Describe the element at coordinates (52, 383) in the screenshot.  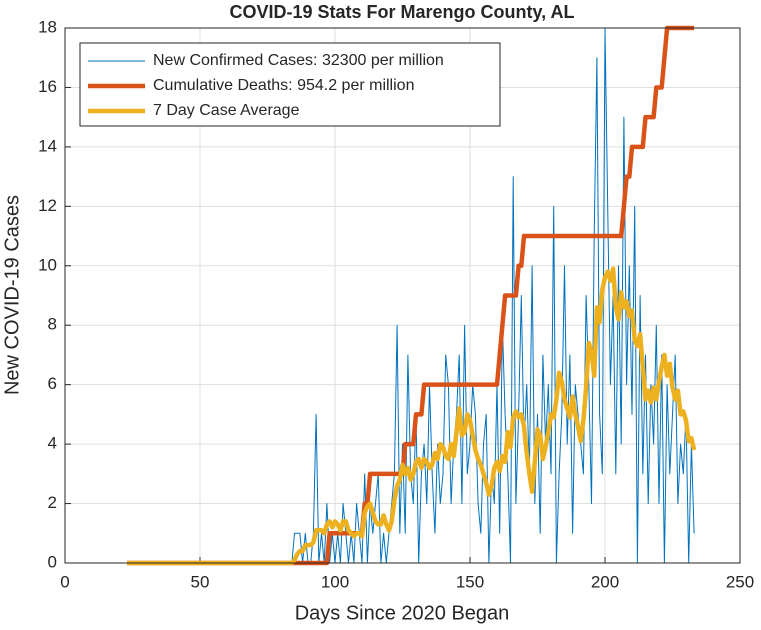
I see `y-tick-label: 6` at that location.